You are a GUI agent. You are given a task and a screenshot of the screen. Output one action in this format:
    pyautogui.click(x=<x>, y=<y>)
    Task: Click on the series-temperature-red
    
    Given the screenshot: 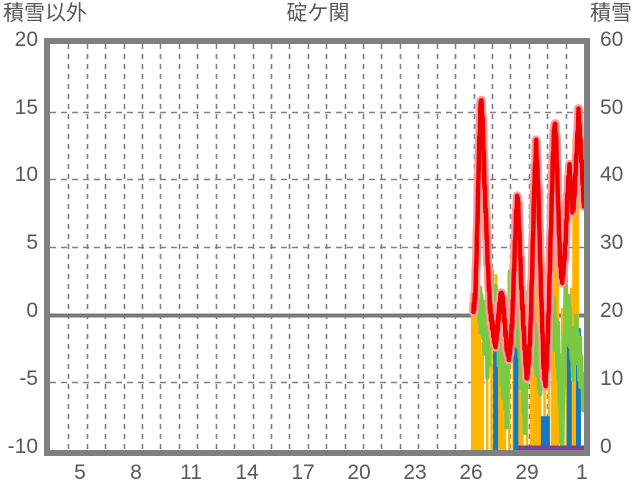 What is the action you would take?
    pyautogui.click(x=527, y=243)
    